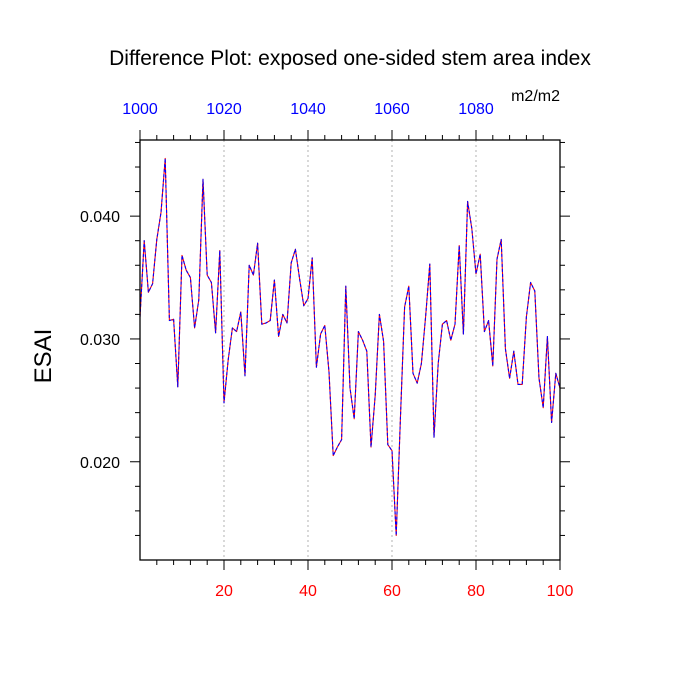  Describe the element at coordinates (140, 109) in the screenshot. I see `top-tick-label: 1000` at that location.